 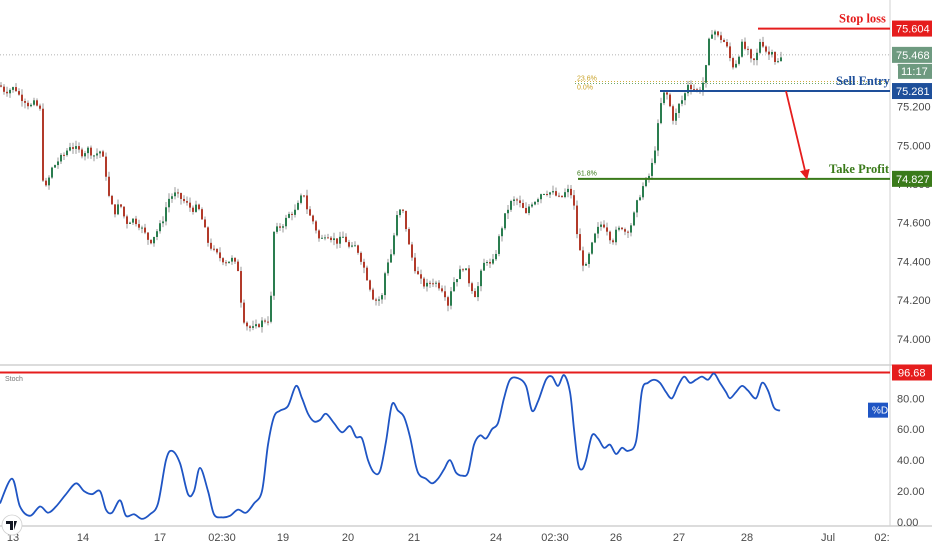 I want to click on stoch-tick-label: 0.00, so click(x=907, y=523).